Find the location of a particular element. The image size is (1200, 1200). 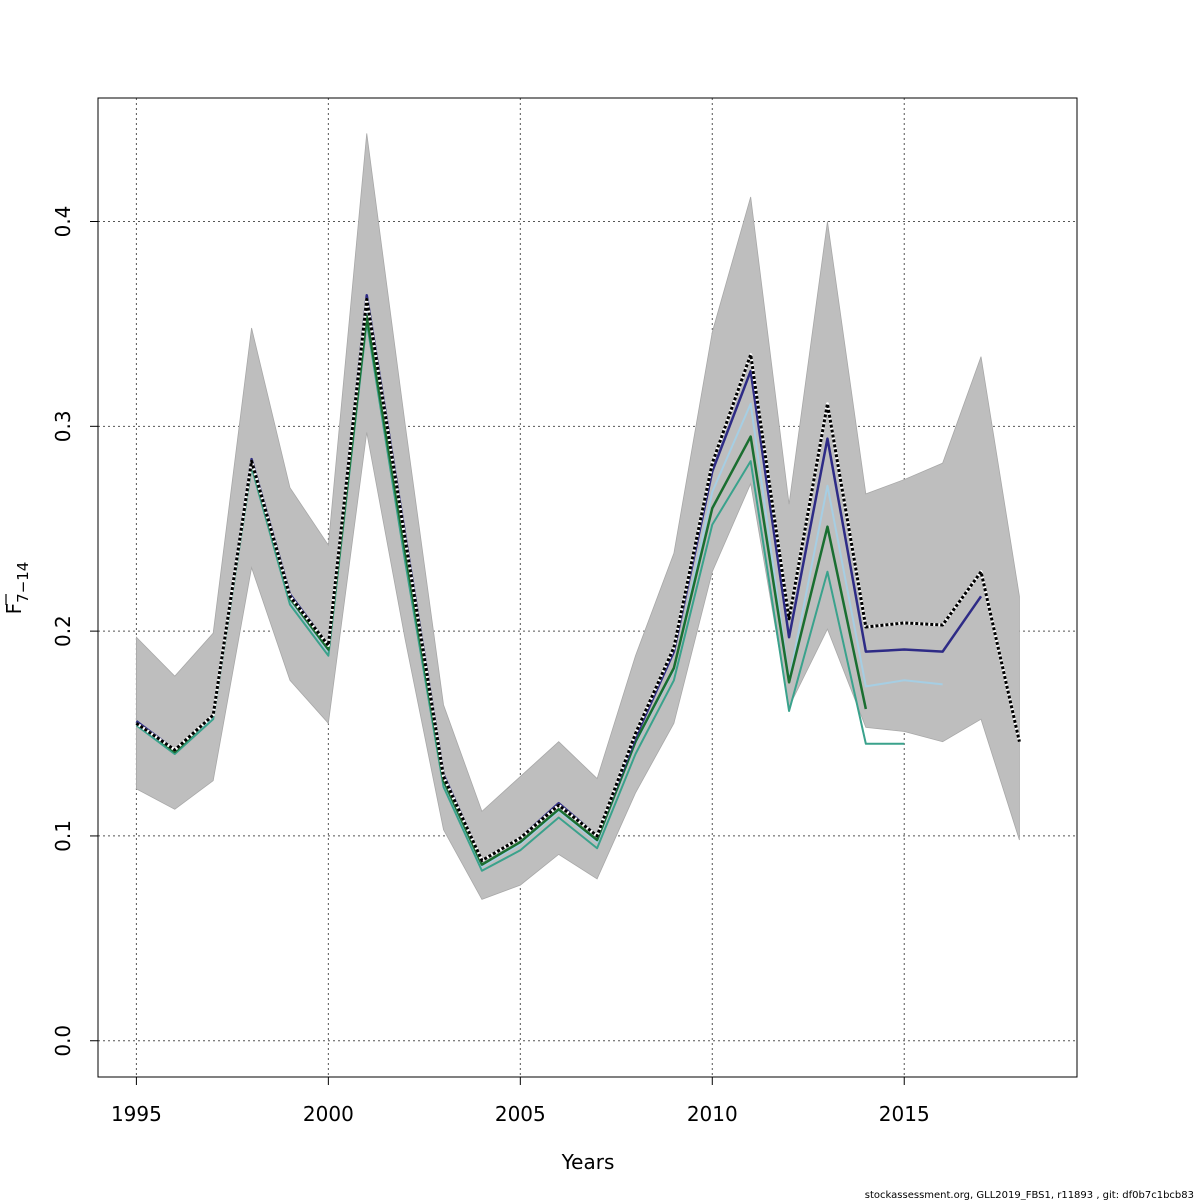

y-axis: 0.0 0.1 0.2 0.3 0.4 is located at coordinates (74, 631).